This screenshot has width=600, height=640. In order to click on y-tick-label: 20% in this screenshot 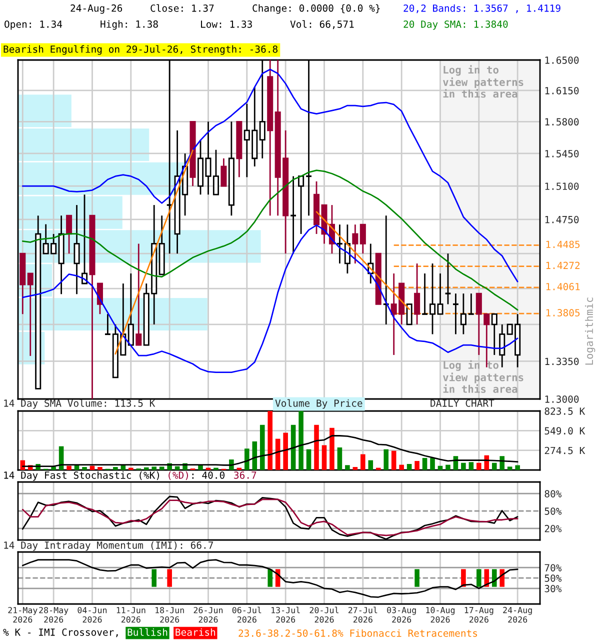, I will do `click(553, 528)`.